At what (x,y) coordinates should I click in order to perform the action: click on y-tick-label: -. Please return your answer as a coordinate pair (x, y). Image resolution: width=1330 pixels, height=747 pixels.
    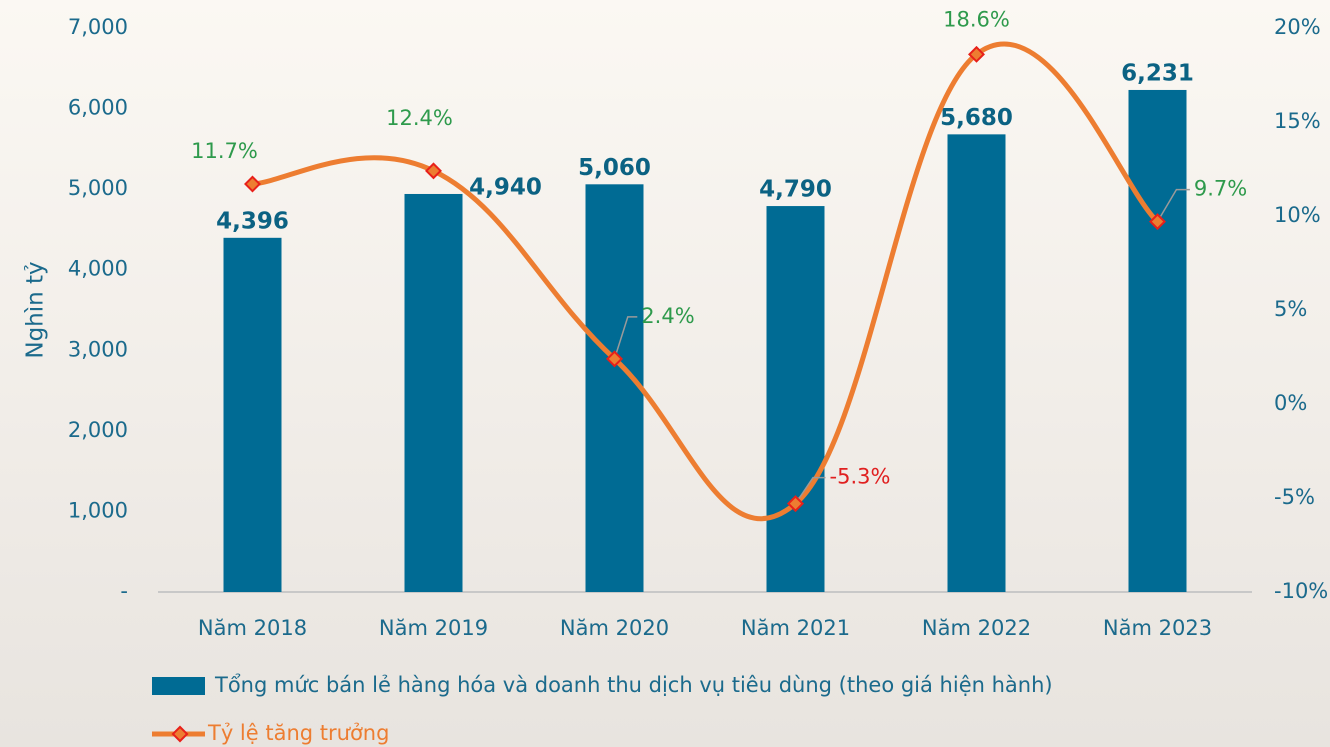
    Looking at the image, I should click on (124, 591).